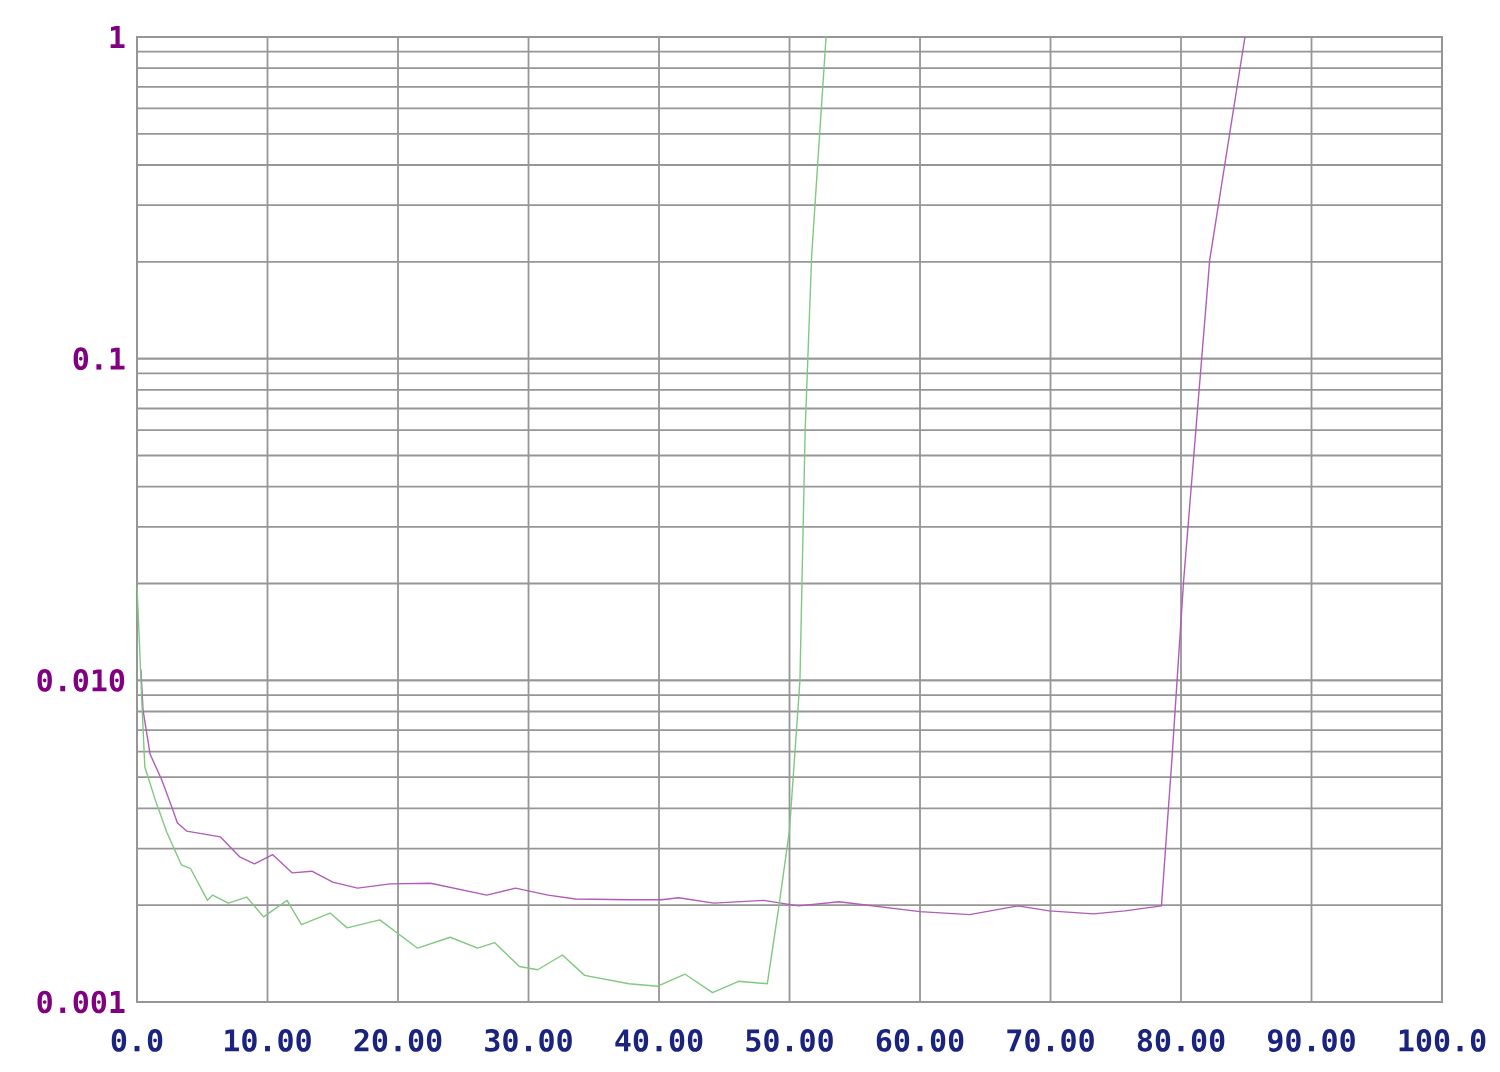  I want to click on x-tick-label: 70.00, so click(1050, 1040).